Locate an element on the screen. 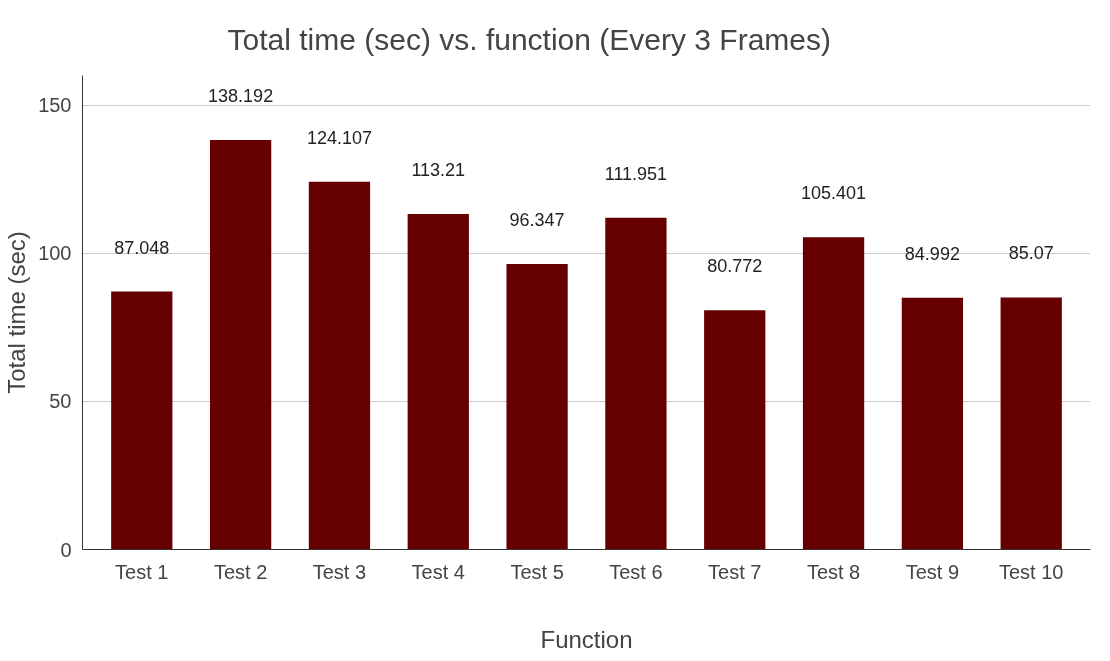 The image size is (1110, 661). data-label: 124.107 is located at coordinates (339, 137).